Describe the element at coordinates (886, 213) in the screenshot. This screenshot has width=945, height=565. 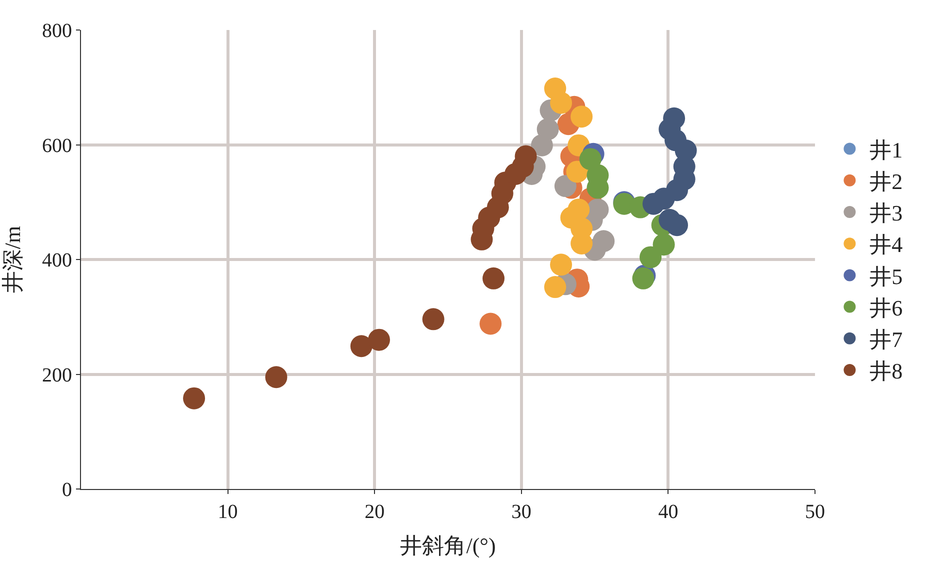
I see `legend-label: 井3` at that location.